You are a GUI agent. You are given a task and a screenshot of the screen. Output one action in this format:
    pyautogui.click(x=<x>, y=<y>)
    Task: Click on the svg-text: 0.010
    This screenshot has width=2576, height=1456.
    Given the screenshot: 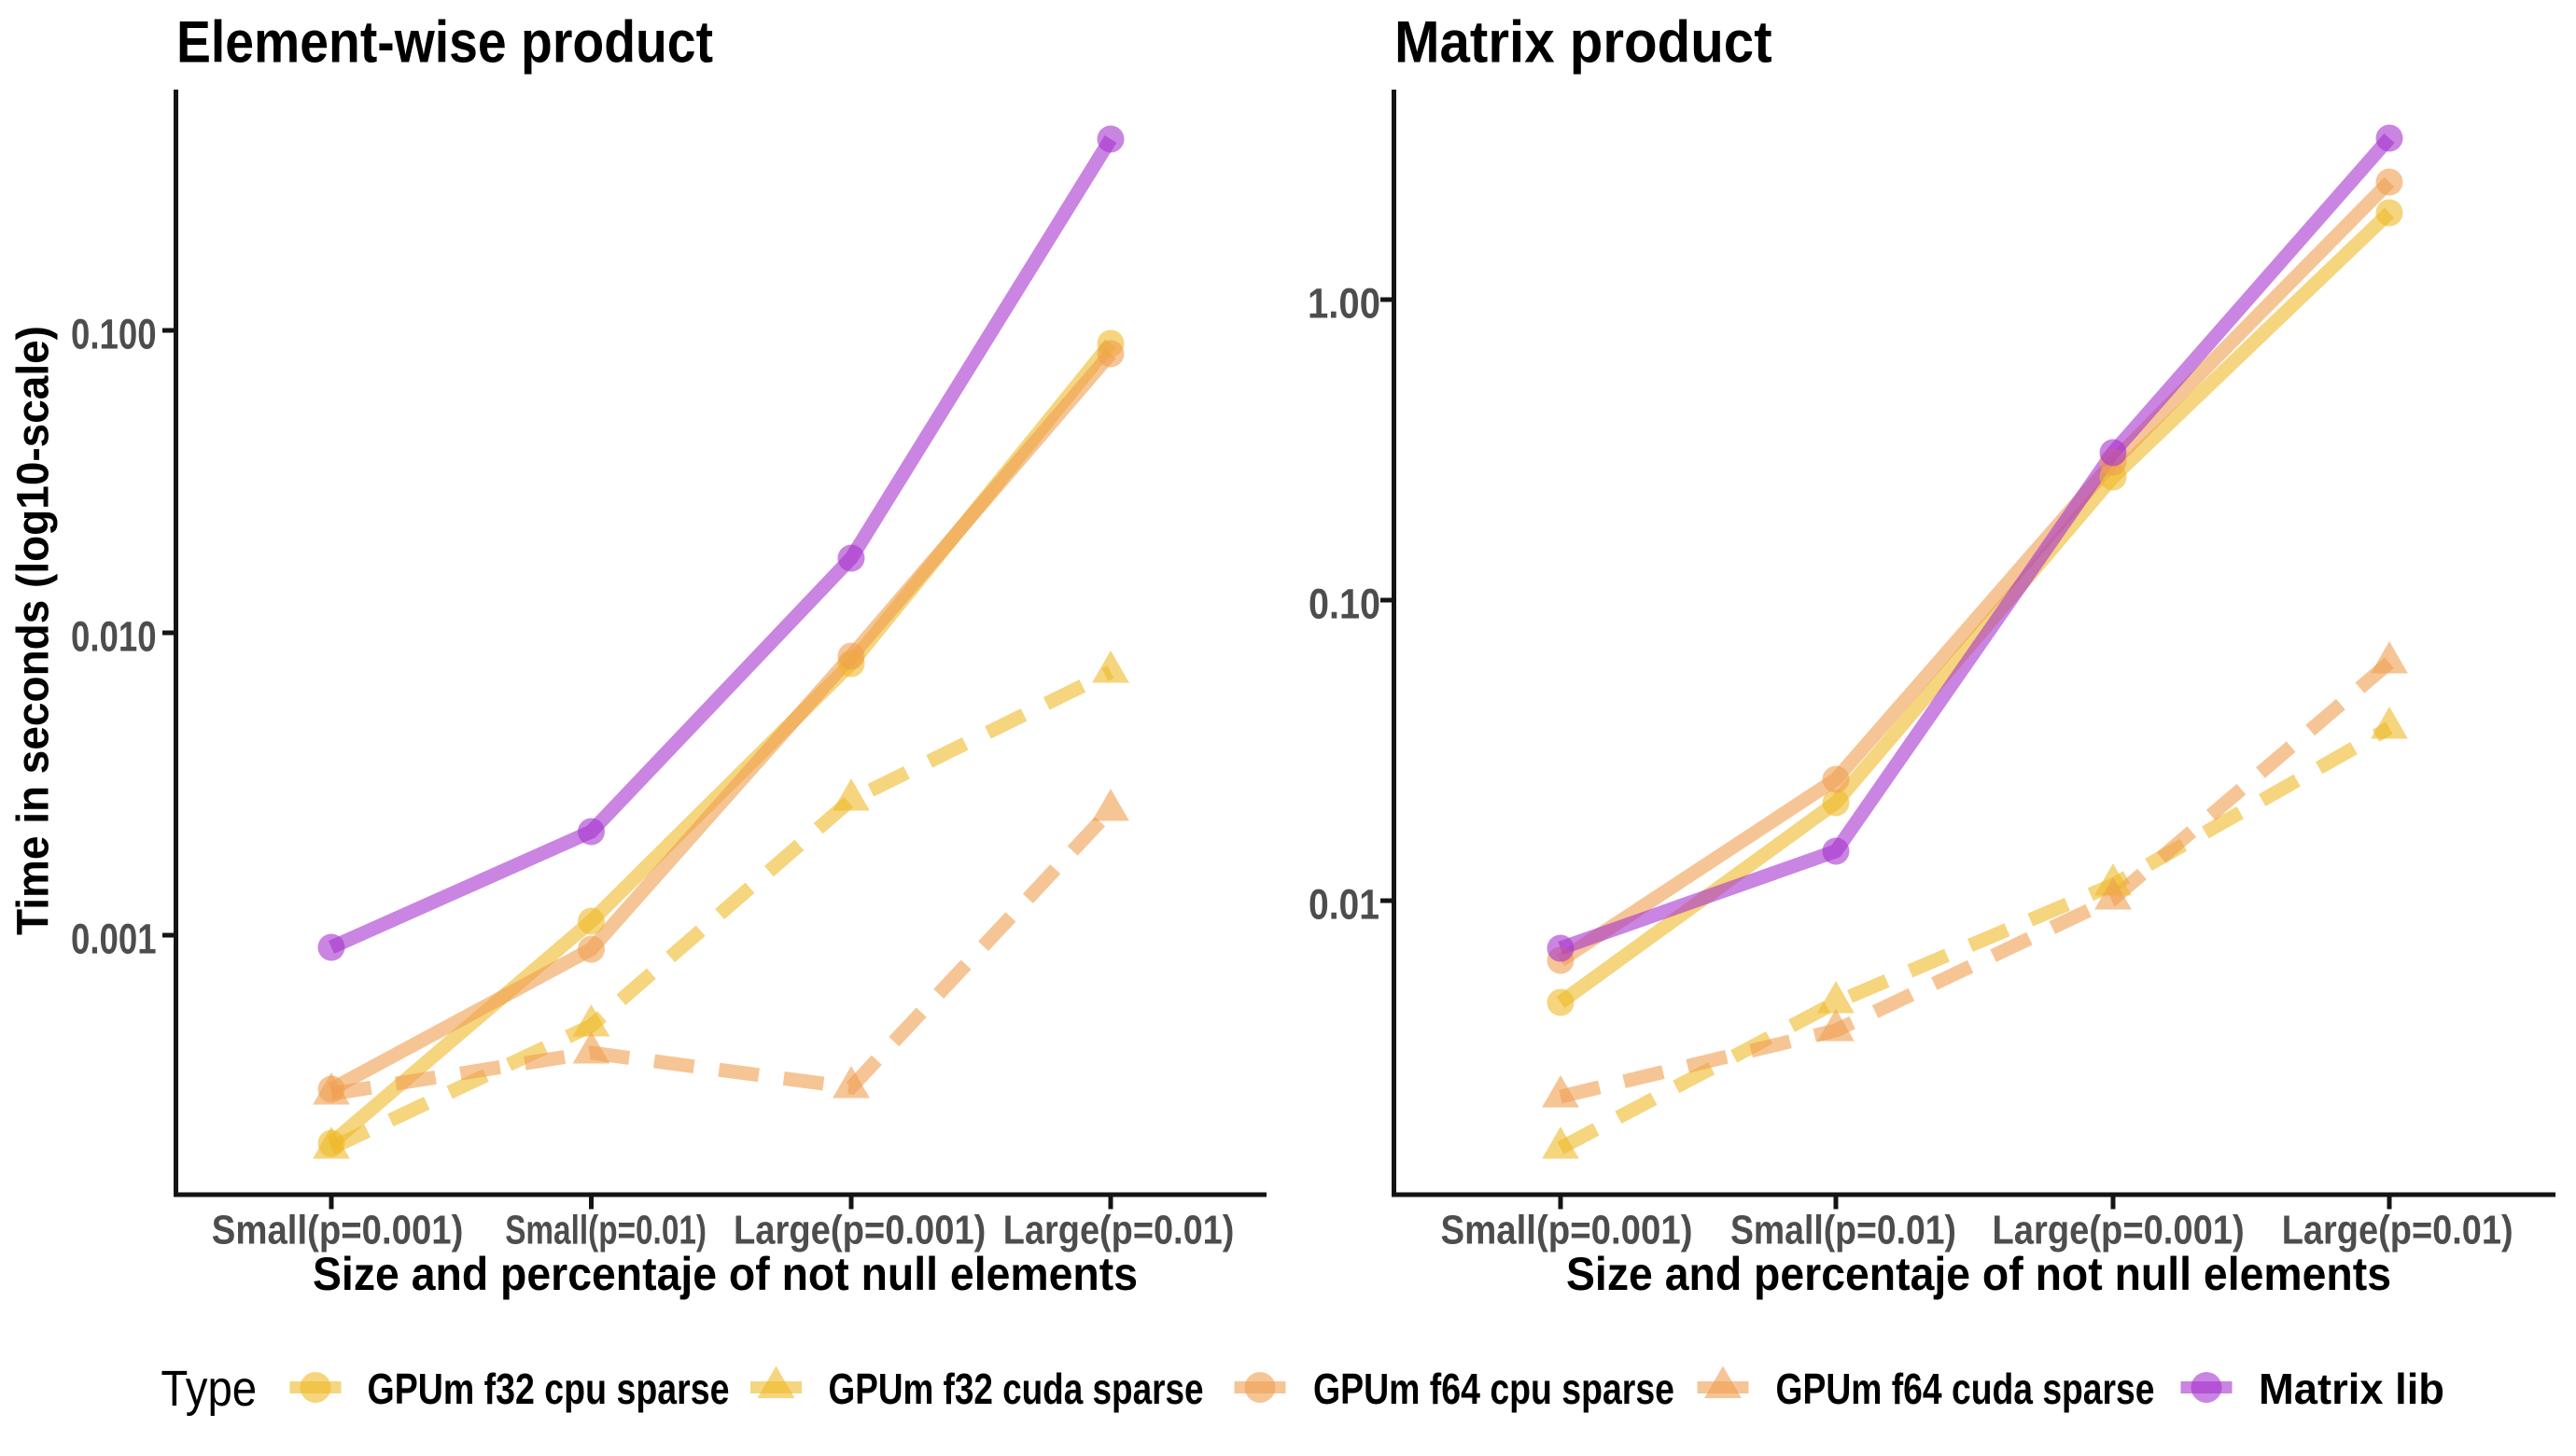 What is the action you would take?
    pyautogui.click(x=114, y=637)
    